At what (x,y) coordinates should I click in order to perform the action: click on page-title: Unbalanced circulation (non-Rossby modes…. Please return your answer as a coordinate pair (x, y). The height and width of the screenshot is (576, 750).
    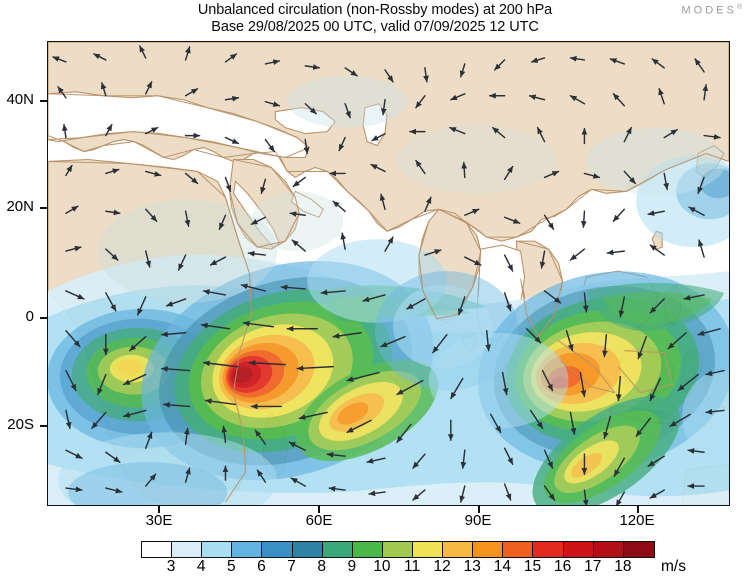
    Looking at the image, I should click on (375, 10).